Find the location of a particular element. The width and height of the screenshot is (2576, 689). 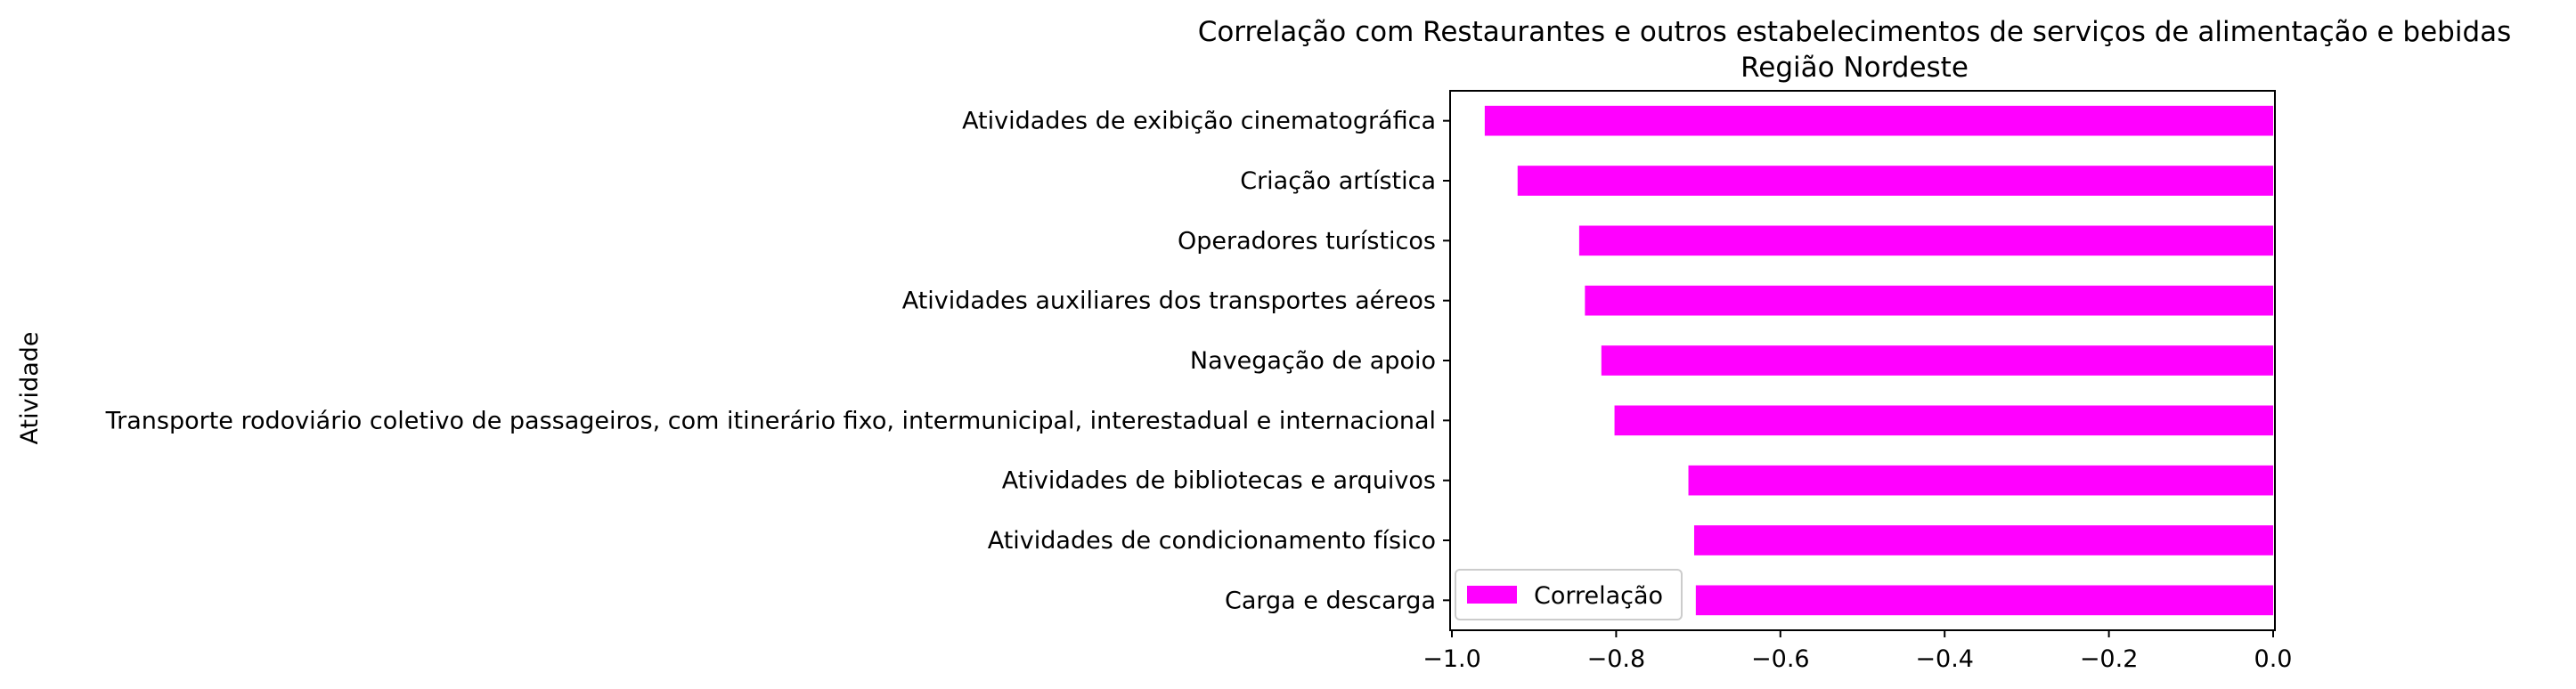

legend-box is located at coordinates (1569, 594).